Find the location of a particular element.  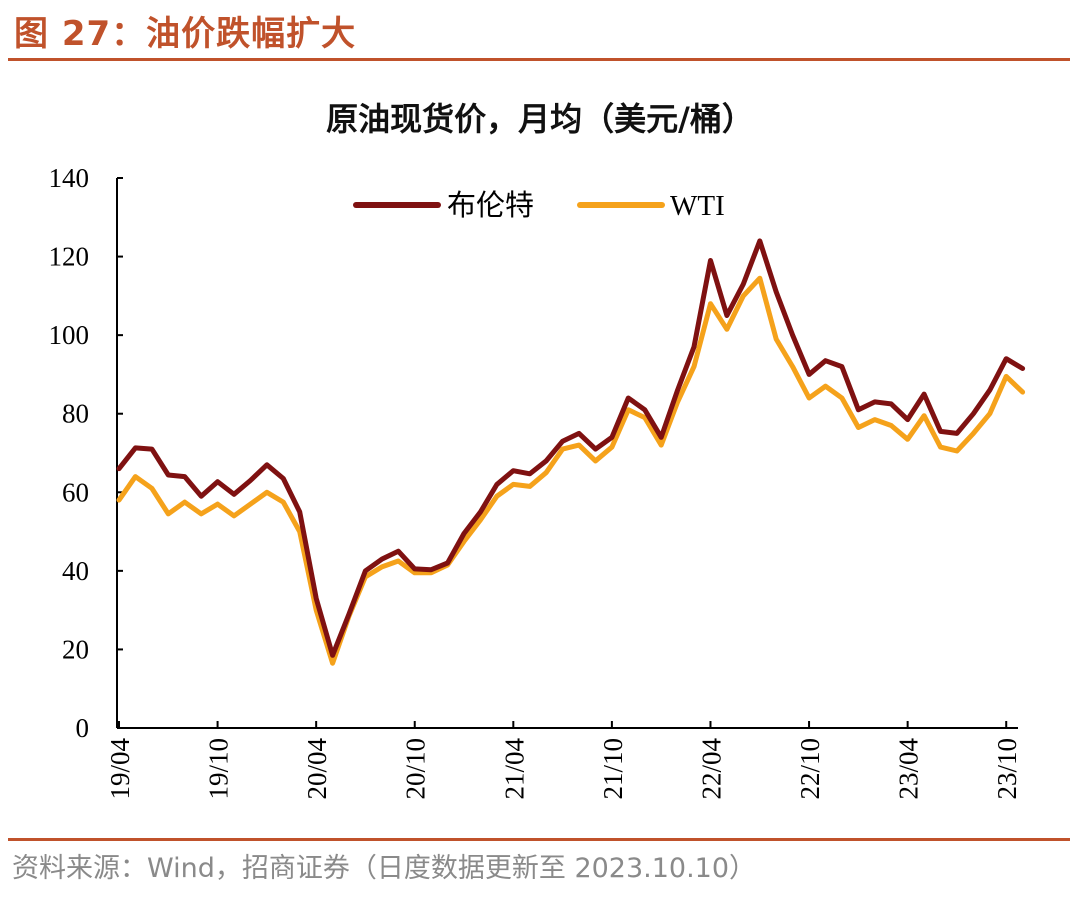

x-tick-label: 20/10 is located at coordinates (416, 769).